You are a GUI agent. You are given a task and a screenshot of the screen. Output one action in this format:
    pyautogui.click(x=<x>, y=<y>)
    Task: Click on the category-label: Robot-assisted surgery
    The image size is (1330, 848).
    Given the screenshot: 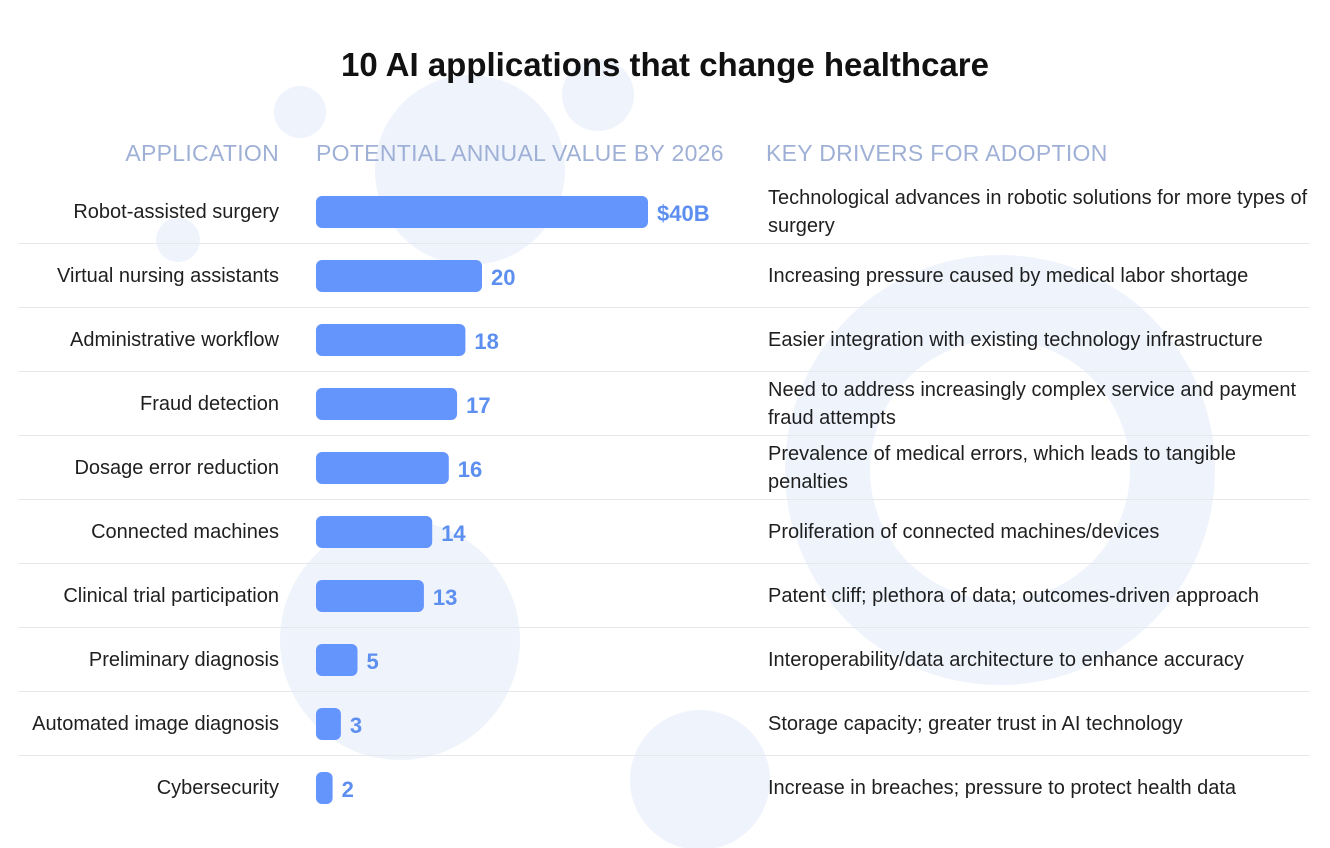 What is the action you would take?
    pyautogui.click(x=176, y=211)
    